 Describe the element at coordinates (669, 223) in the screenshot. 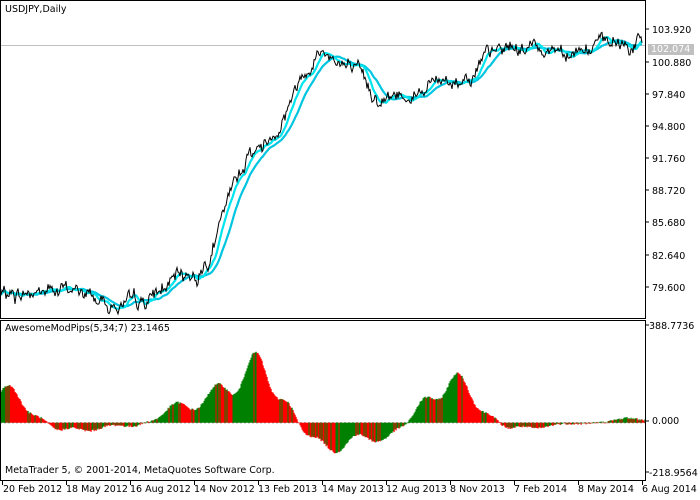

I see `price-tick: 85.680` at that location.